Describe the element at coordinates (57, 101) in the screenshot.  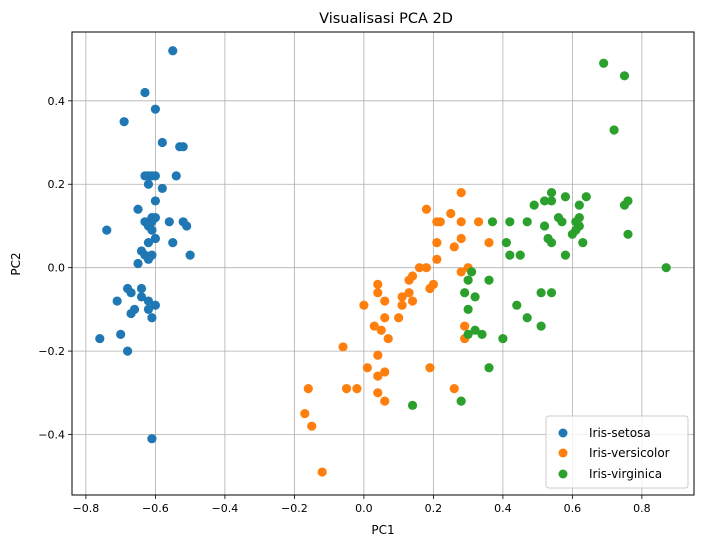
I see `y-tick-label: 0.4` at that location.